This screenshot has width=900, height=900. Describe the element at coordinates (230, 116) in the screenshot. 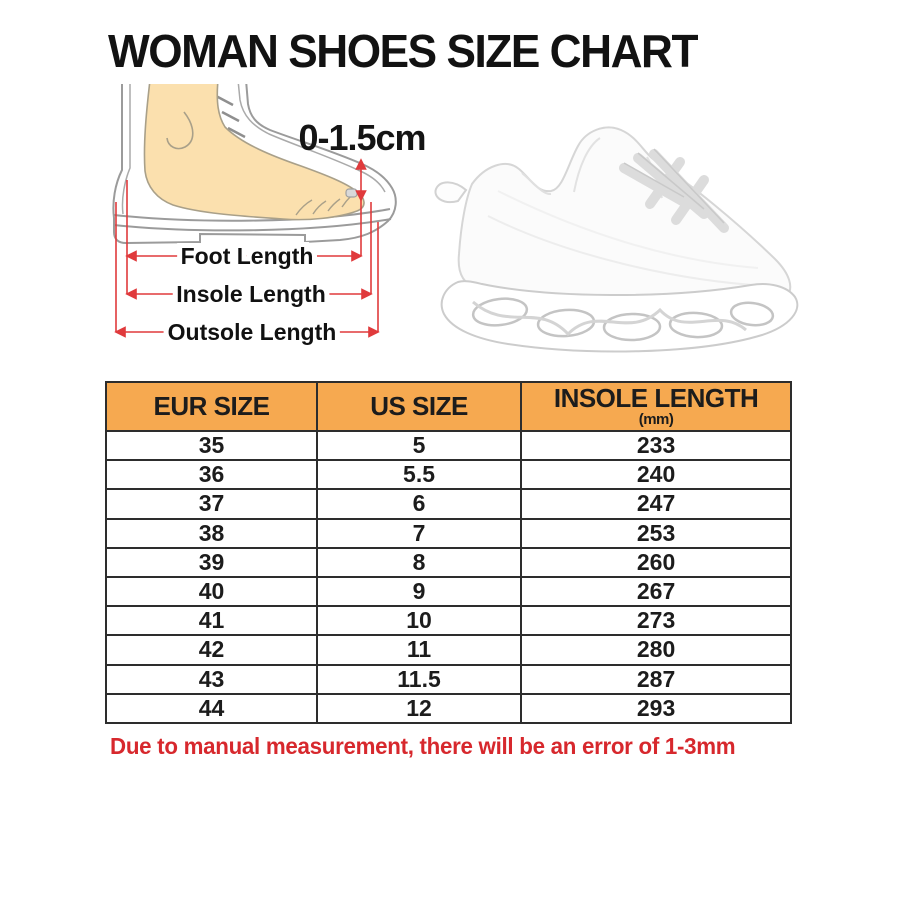

I see `lace-marks-icon` at that location.